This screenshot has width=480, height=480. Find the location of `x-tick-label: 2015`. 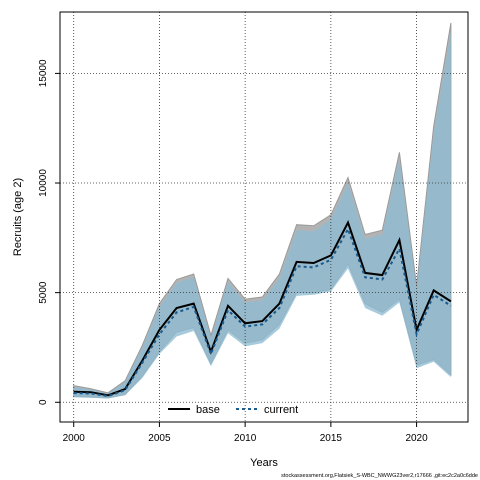

x-tick-label: 2015 is located at coordinates (331, 438).